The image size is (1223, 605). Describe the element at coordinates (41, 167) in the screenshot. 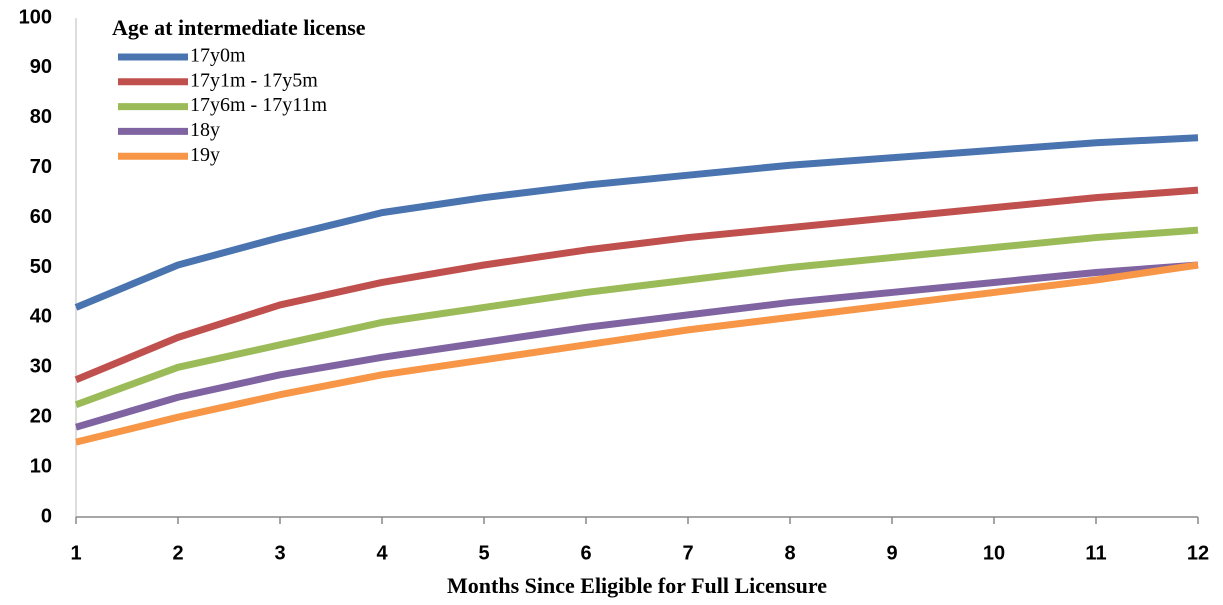

I see `y-tick-label: 70` at that location.